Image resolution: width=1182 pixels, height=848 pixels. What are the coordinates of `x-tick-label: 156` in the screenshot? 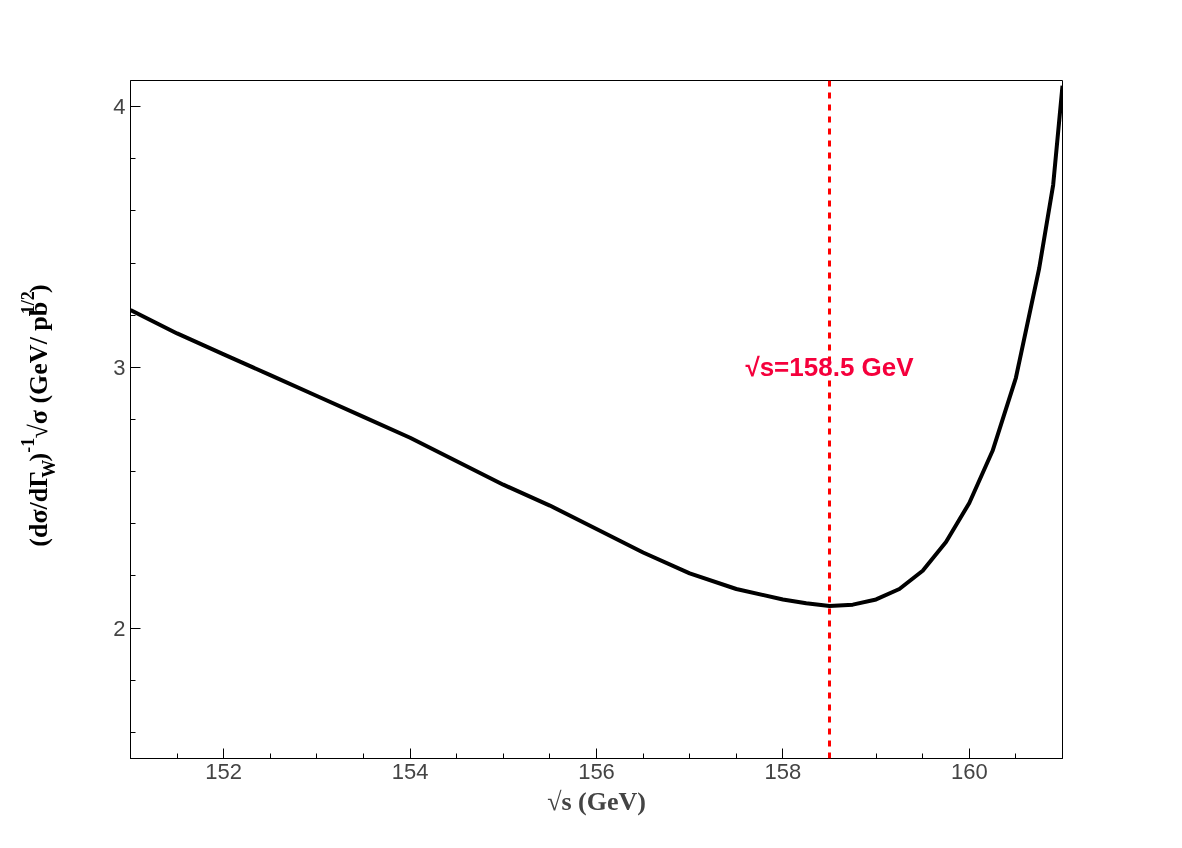 It's located at (596, 771).